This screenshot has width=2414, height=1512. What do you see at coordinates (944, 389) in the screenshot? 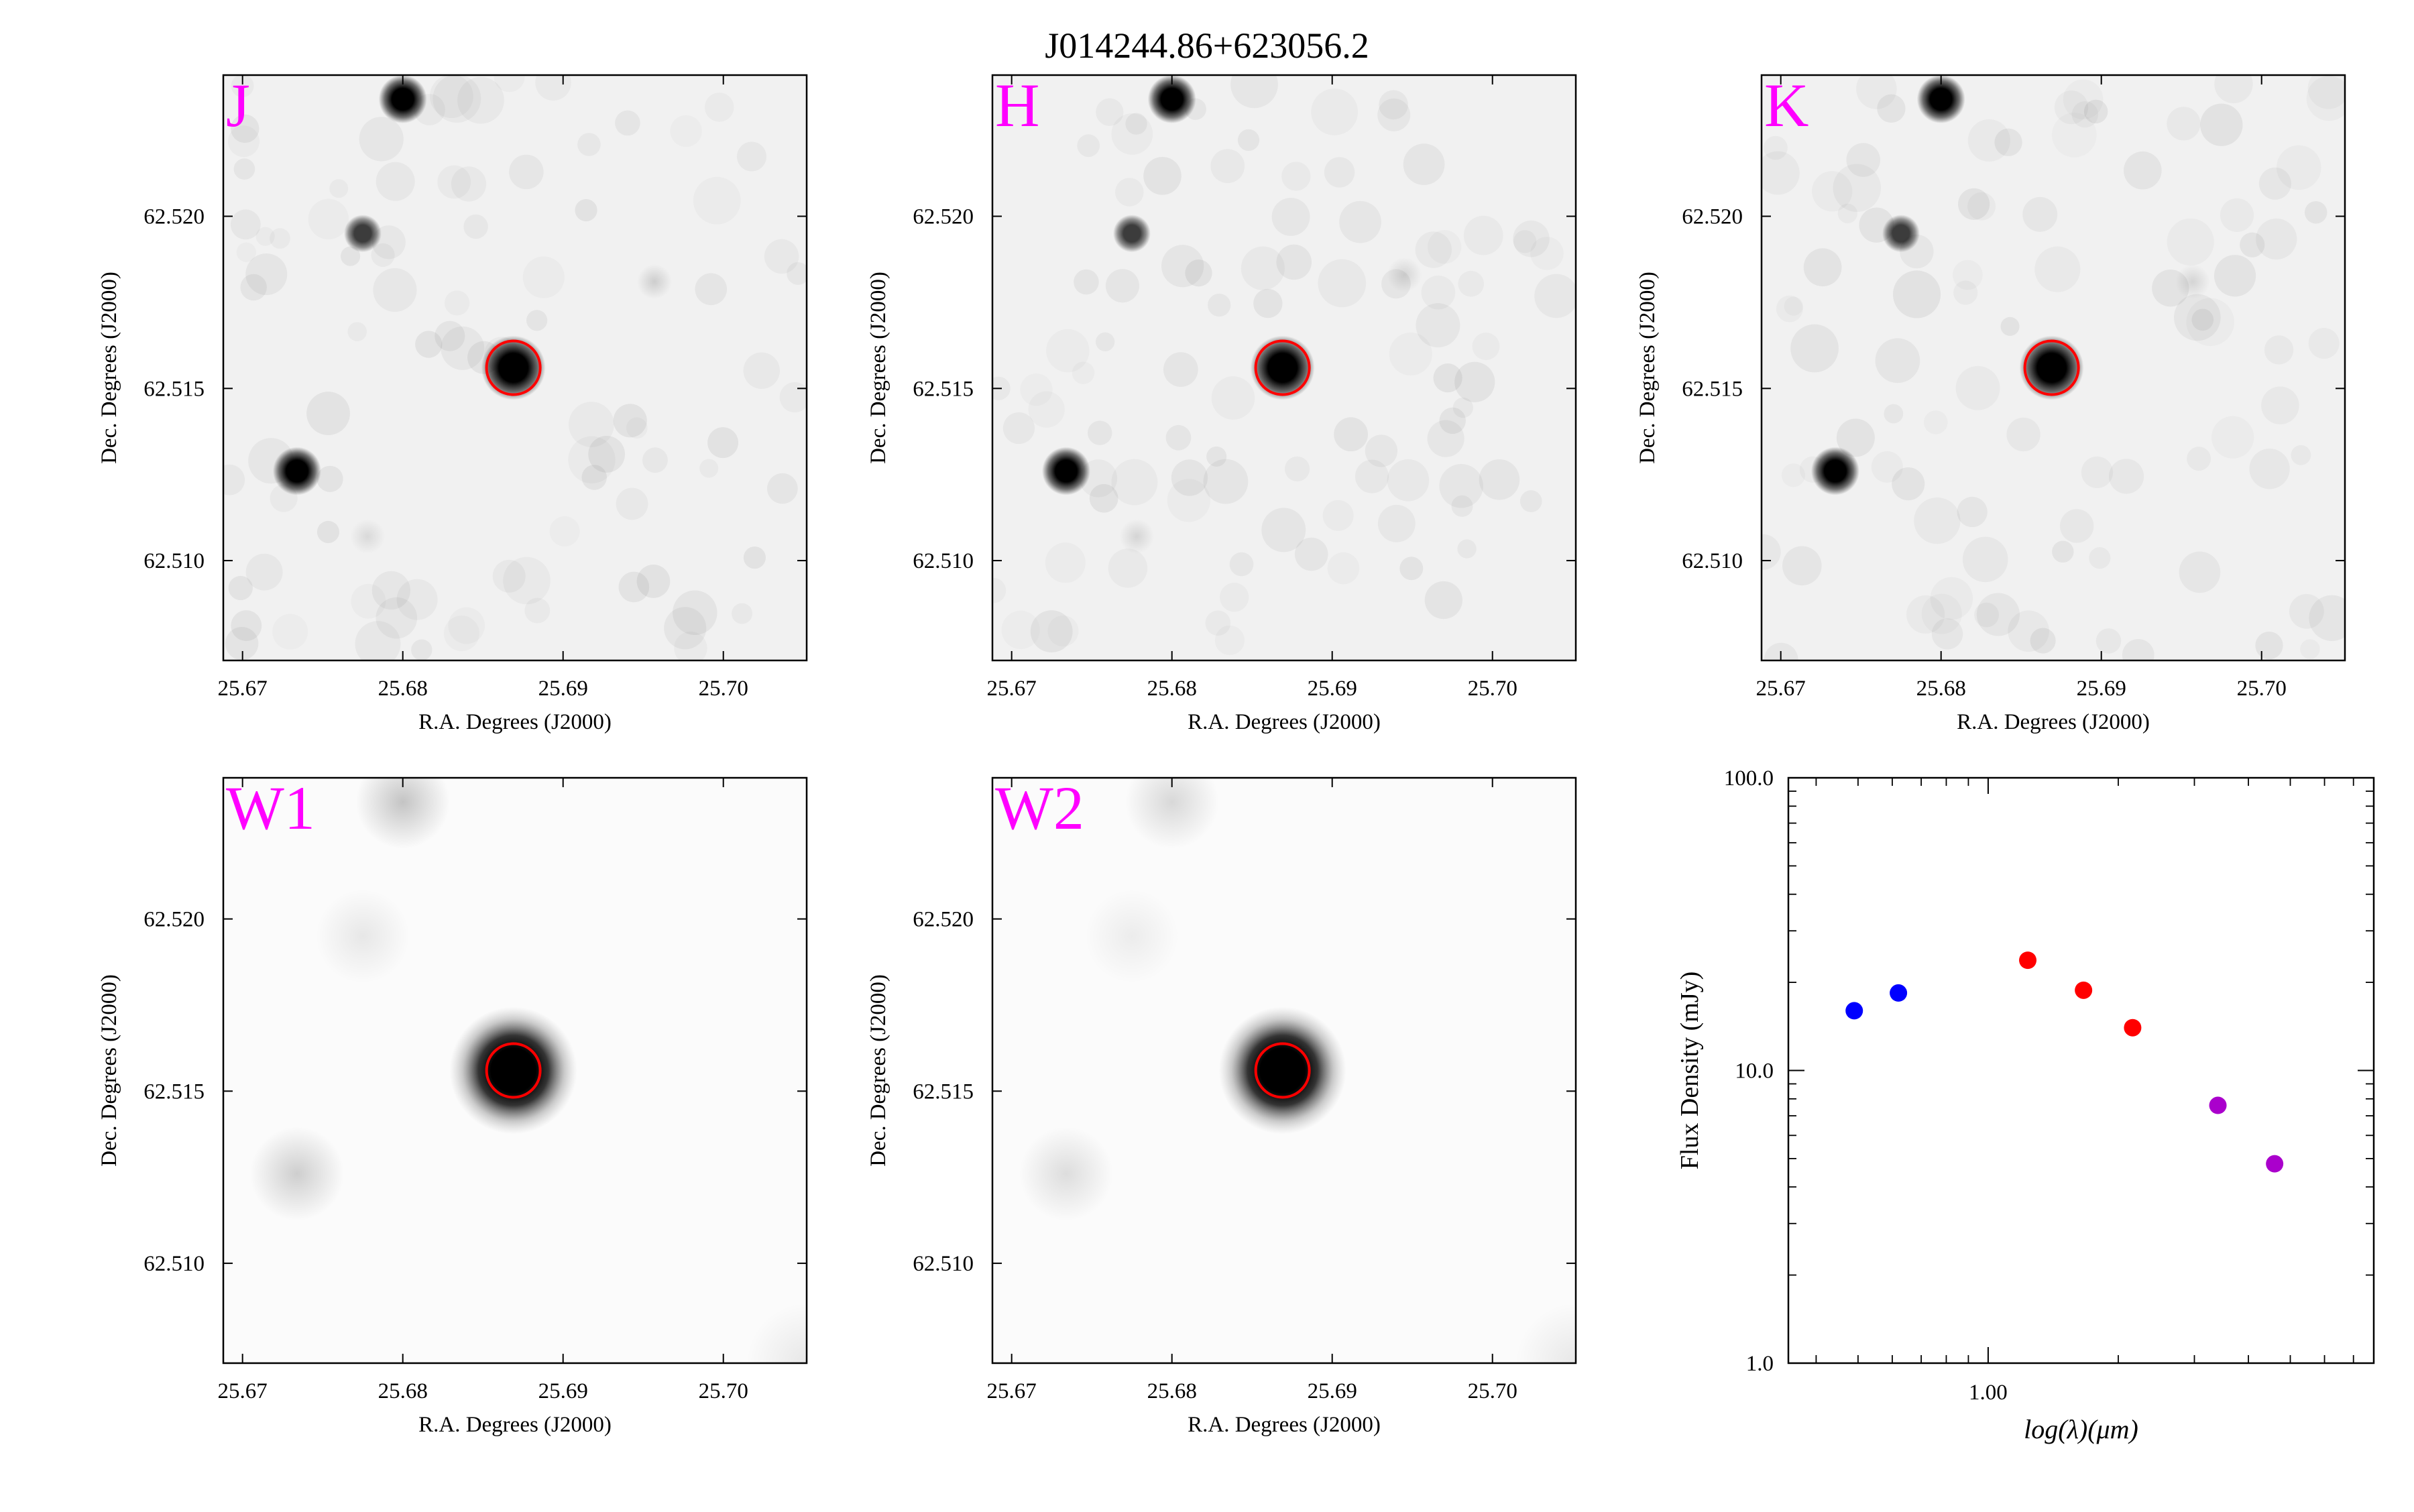
I see `y-tick-label: 62.515` at bounding box center [944, 389].